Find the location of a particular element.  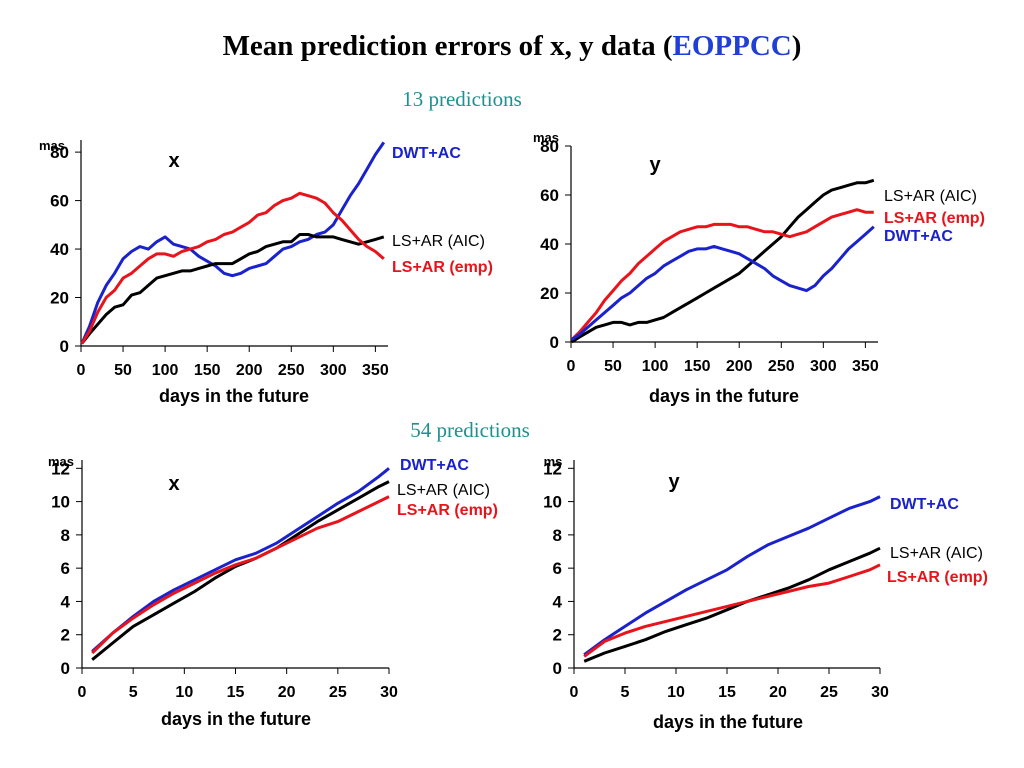

bottom-left-y-tick-label: 0 is located at coordinates (65, 668).